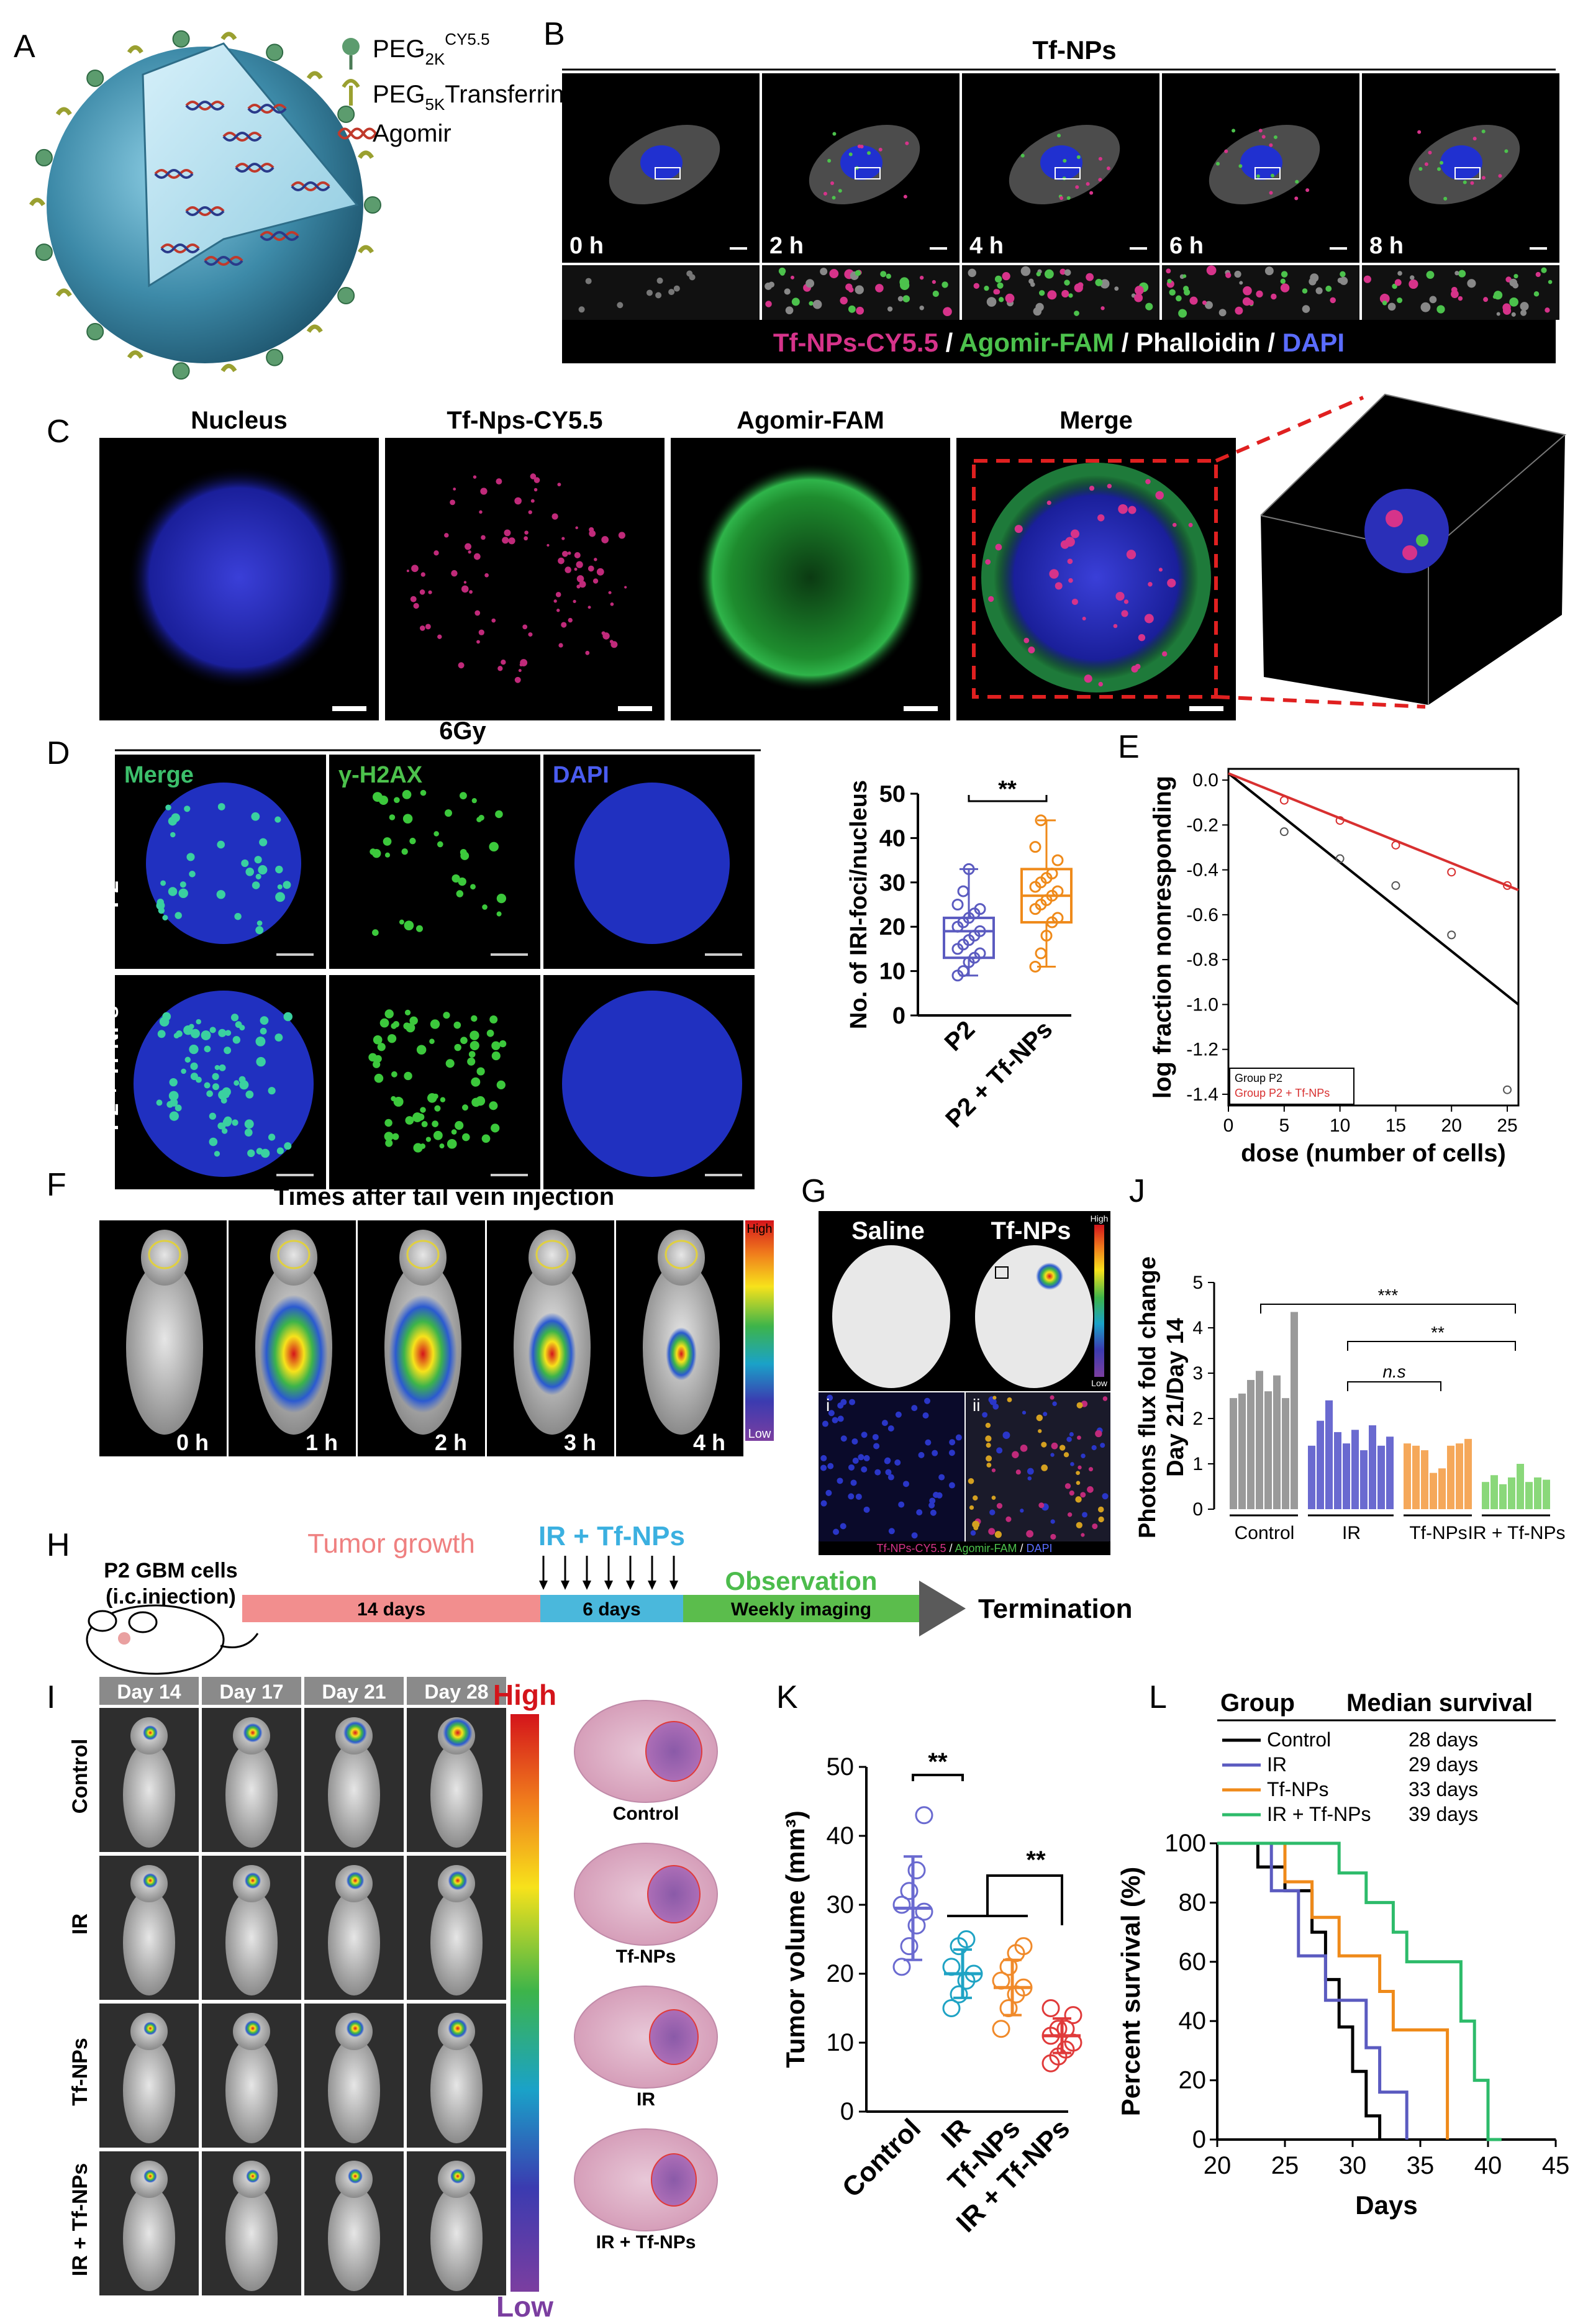  I want to click on caption-part: /, so click(1125, 343).